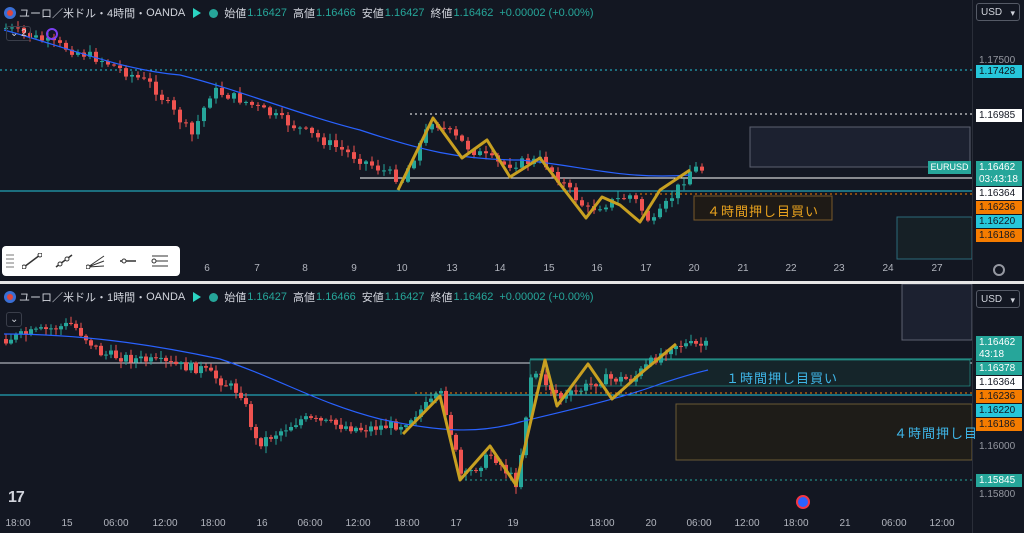 Image resolution: width=1024 pixels, height=533 pixels. Describe the element at coordinates (165, 523) in the screenshot. I see `time-tick: 12:00` at that location.